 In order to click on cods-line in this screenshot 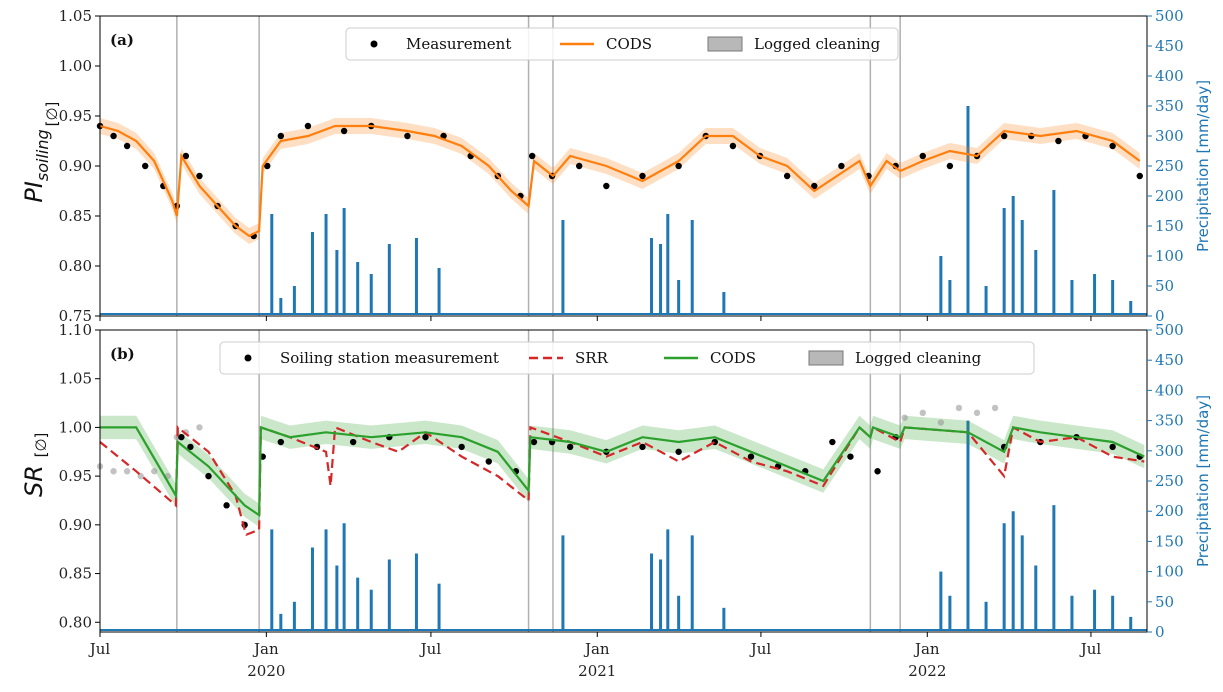, I will do `click(620, 181)`.